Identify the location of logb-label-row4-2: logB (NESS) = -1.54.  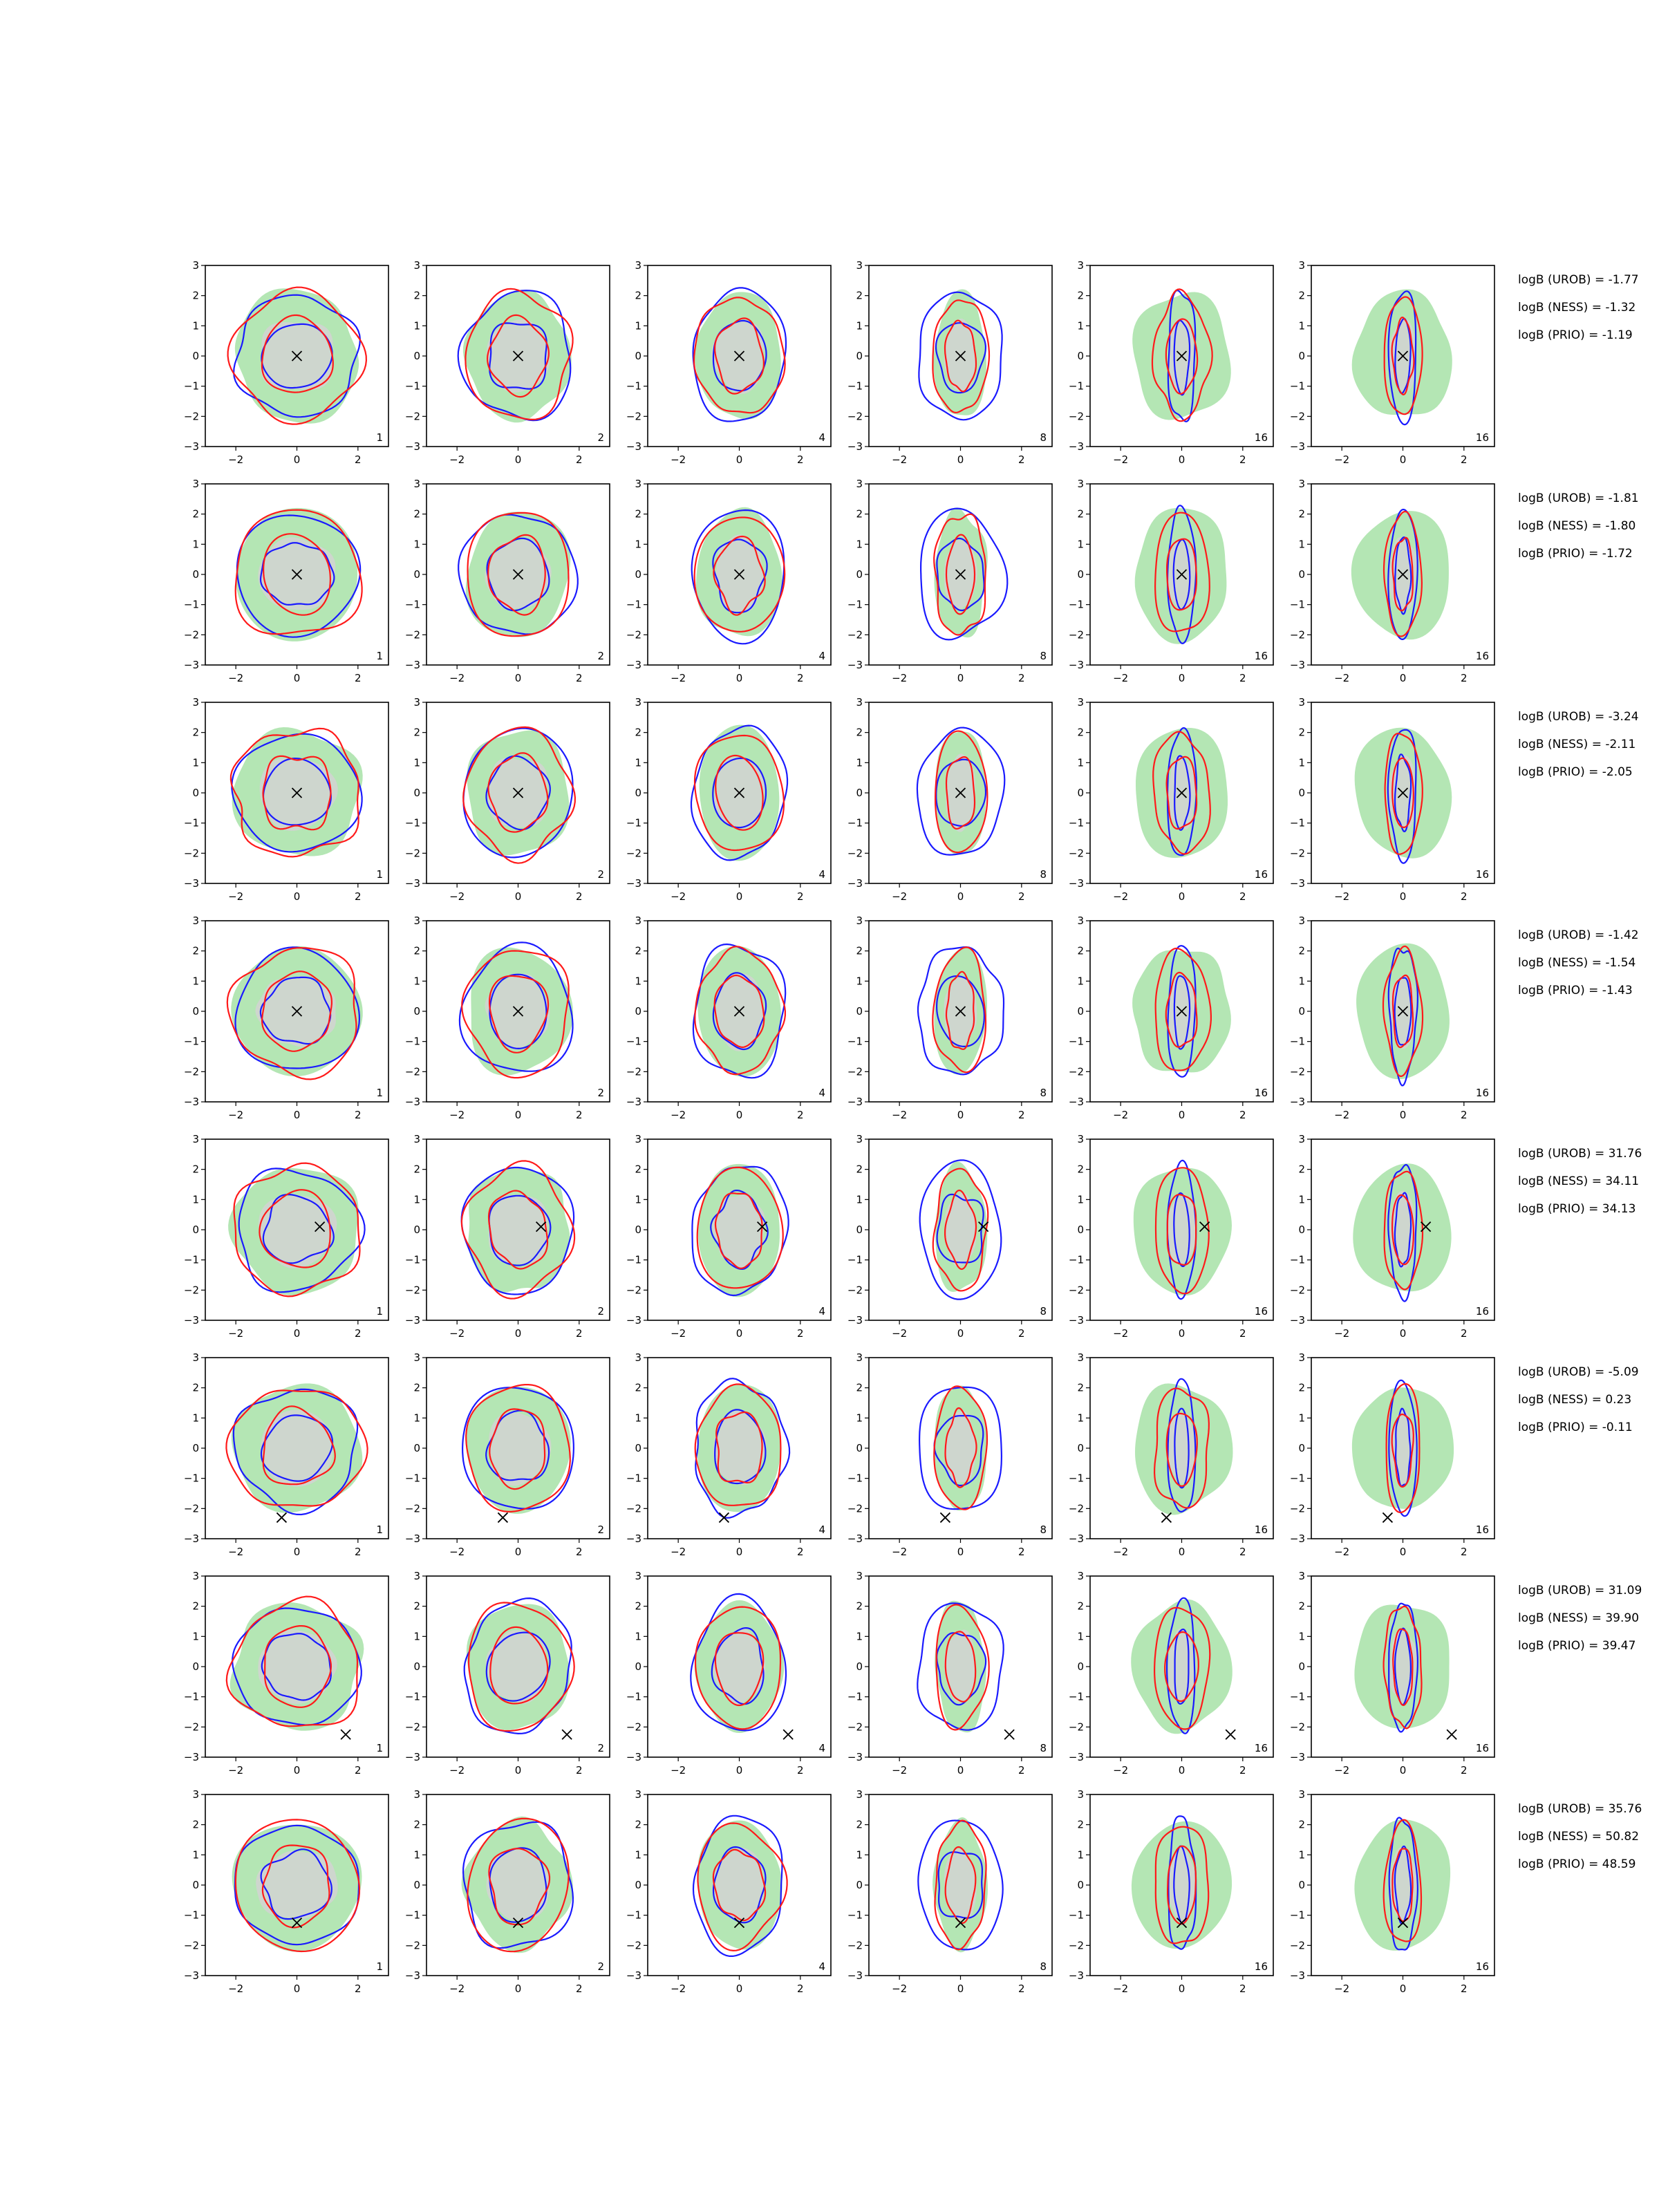
(1577, 963).